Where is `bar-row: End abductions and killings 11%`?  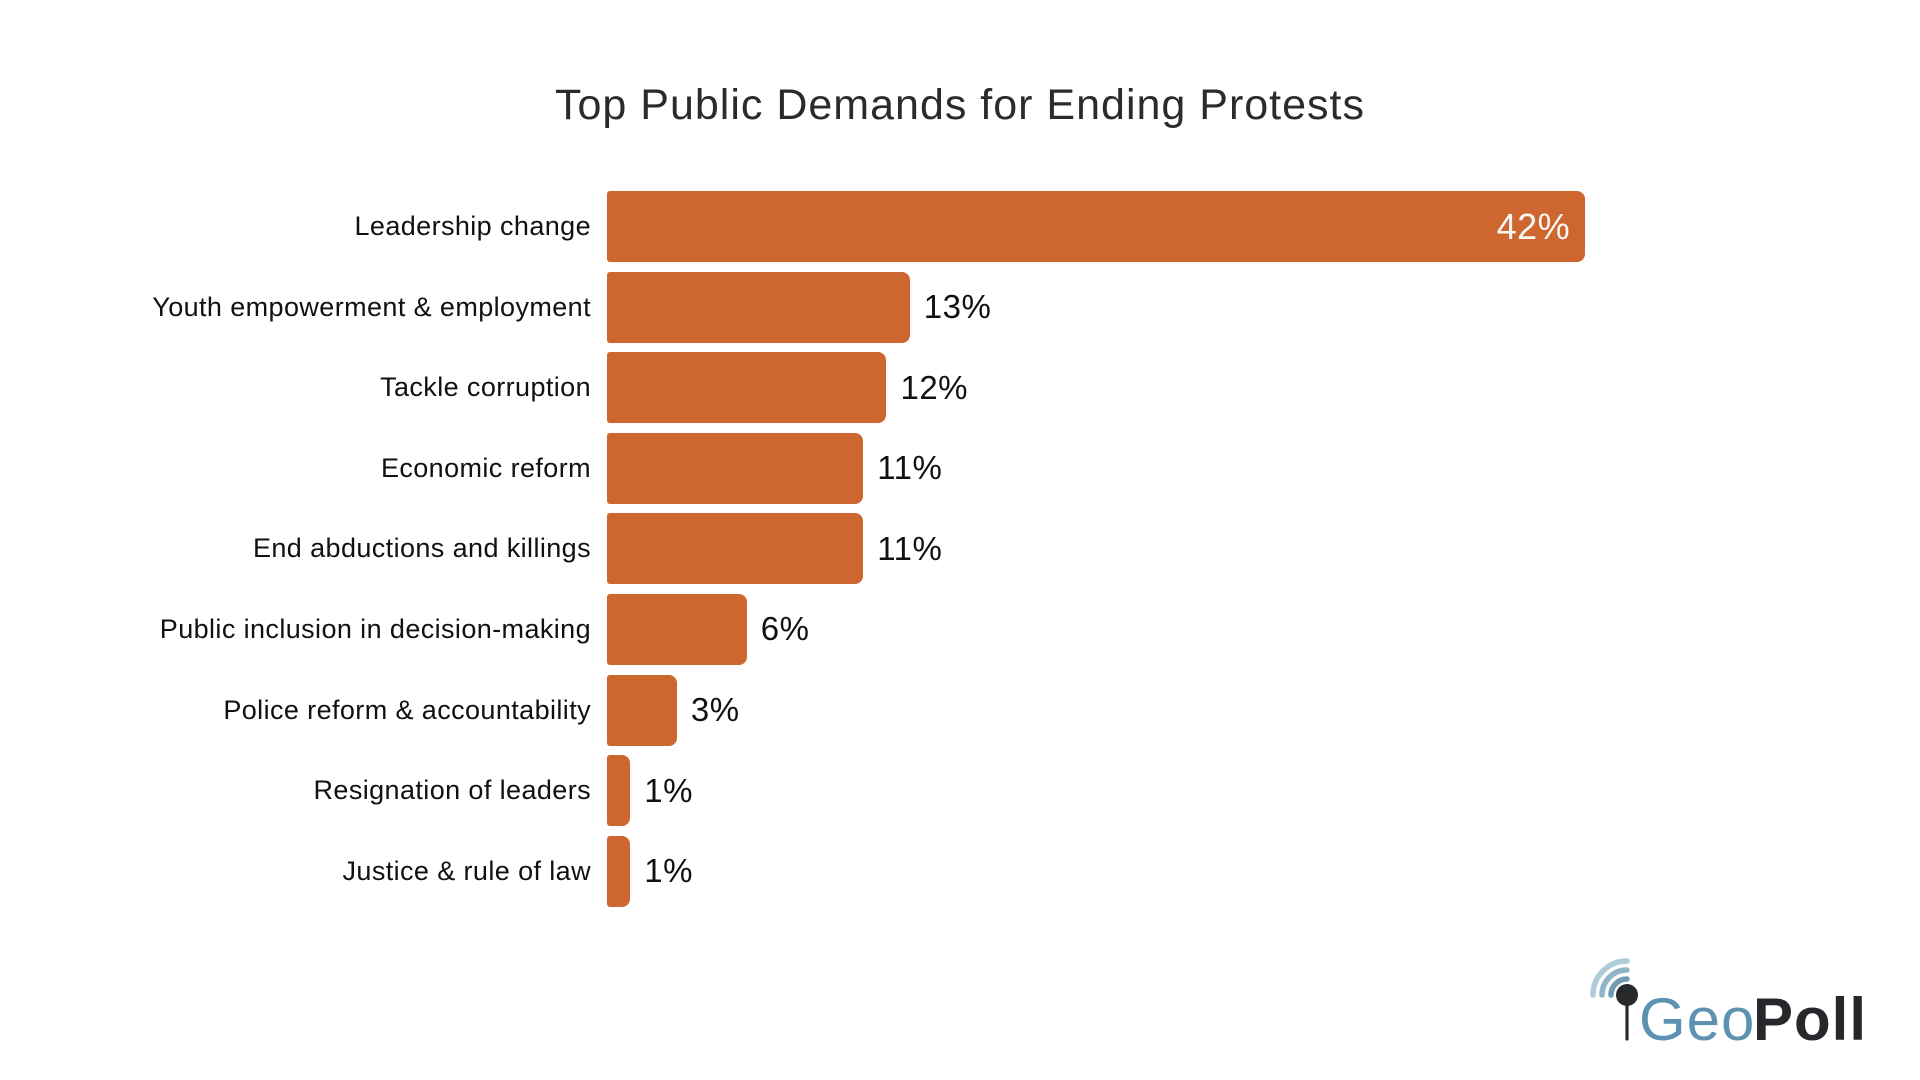 bar-row: End abductions and killings 11% is located at coordinates (792, 549).